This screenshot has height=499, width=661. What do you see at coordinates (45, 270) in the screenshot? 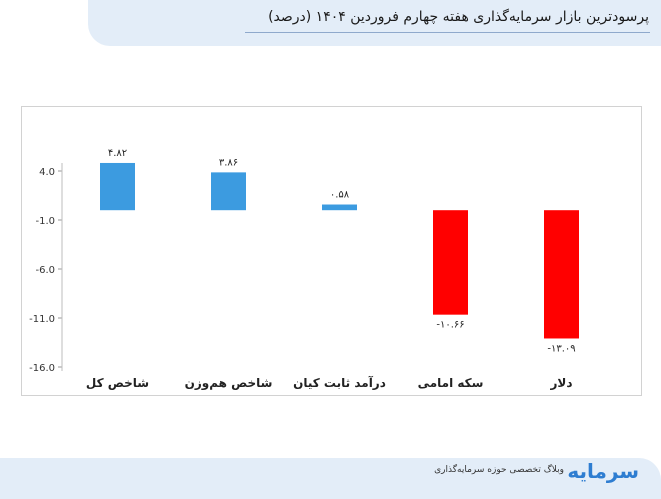
I see `y-tick-label: -6.0` at bounding box center [45, 270].